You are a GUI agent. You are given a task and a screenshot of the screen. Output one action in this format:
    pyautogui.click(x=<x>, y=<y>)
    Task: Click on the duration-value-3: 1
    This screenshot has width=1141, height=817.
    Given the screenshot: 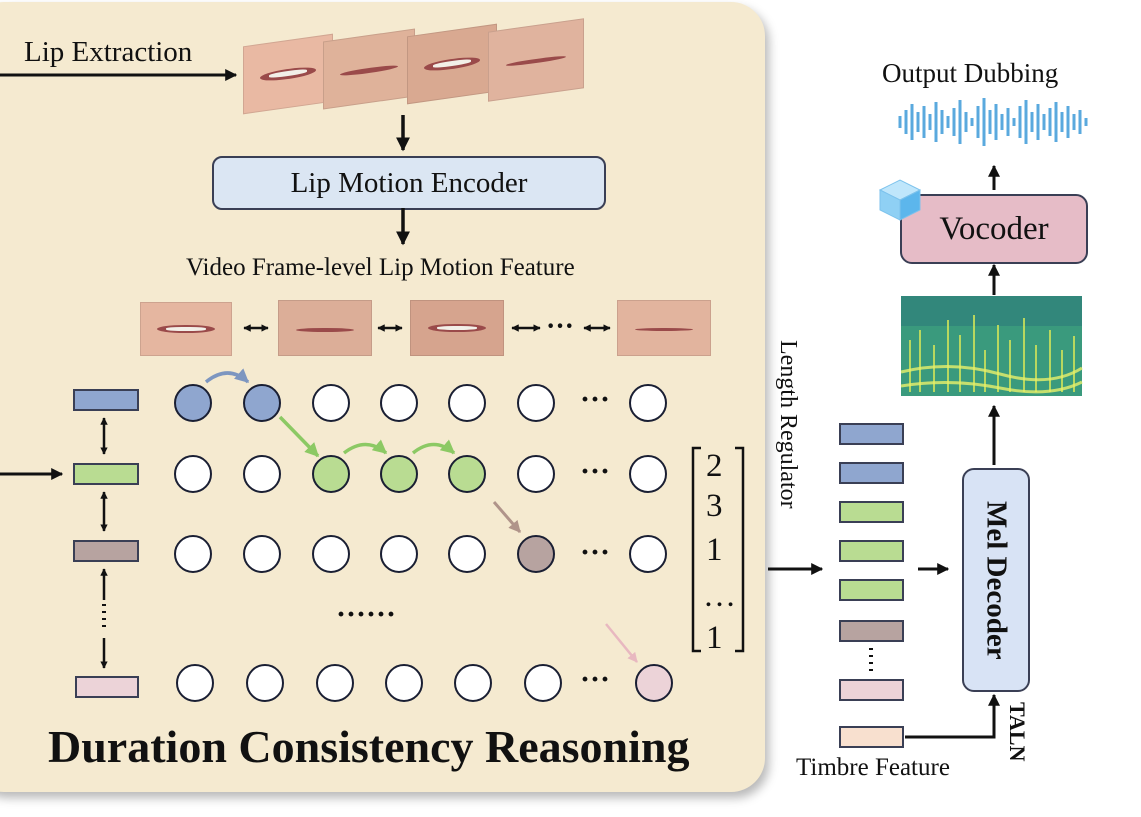 What is the action you would take?
    pyautogui.click(x=714, y=550)
    